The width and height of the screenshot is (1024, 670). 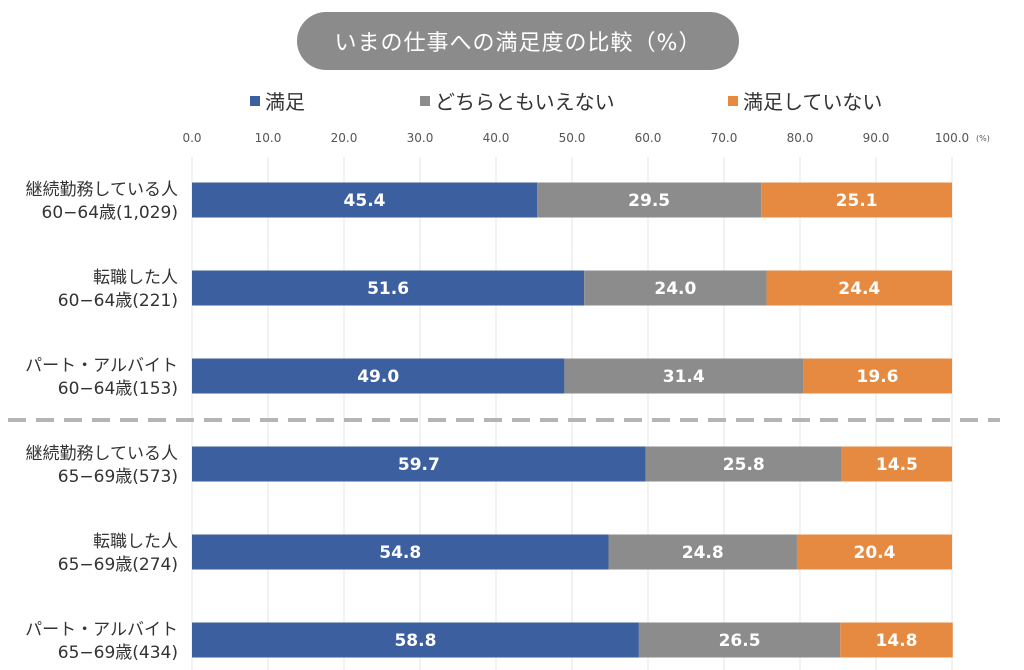 I want to click on category-sublabel: 65−69歳(274), so click(x=118, y=565).